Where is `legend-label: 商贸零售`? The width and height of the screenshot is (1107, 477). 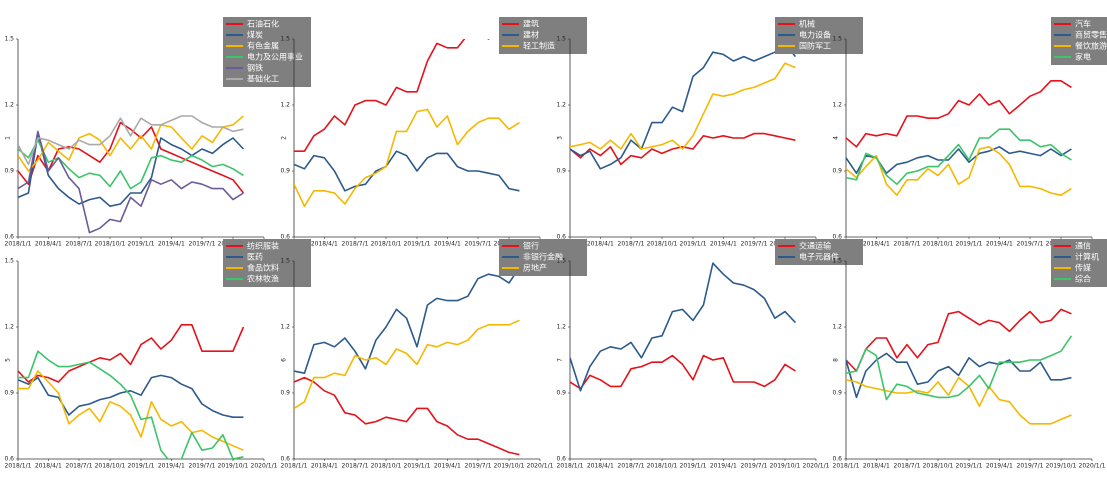 legend-label: 商贸零售 is located at coordinates (1091, 35).